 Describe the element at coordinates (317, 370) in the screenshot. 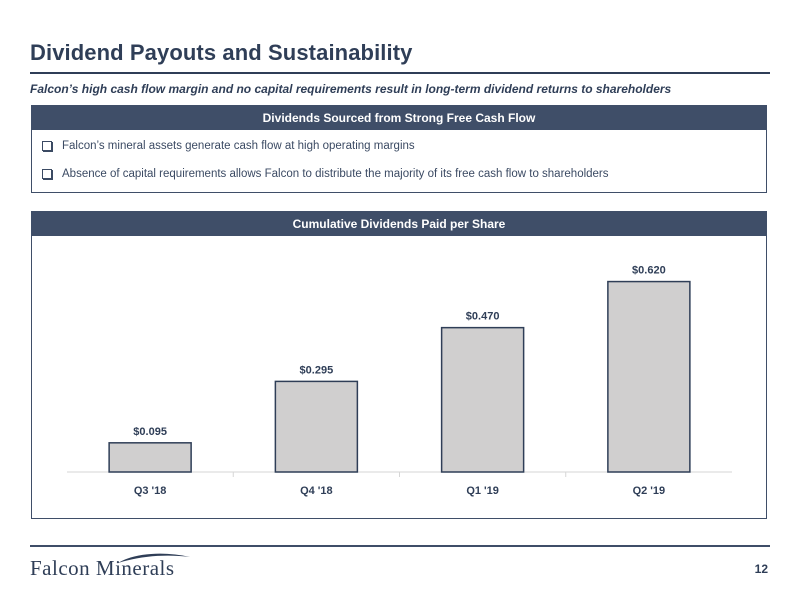

I see `data-label-1: $0.295` at that location.